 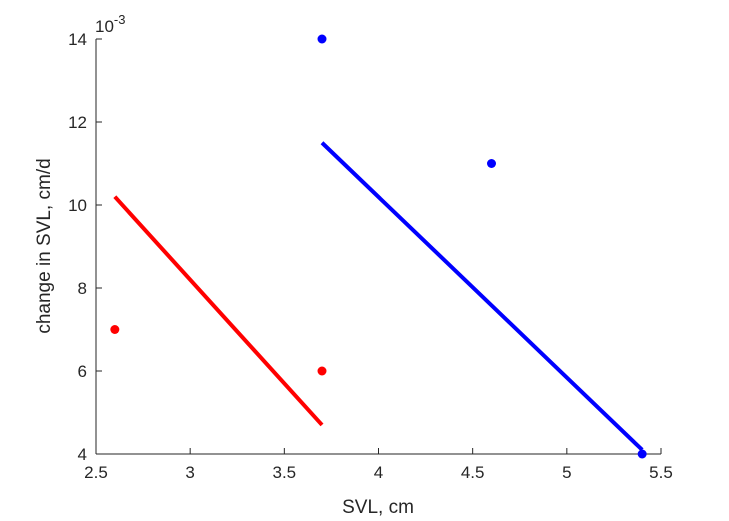 I want to click on y-tick-label: 6, so click(x=82, y=371).